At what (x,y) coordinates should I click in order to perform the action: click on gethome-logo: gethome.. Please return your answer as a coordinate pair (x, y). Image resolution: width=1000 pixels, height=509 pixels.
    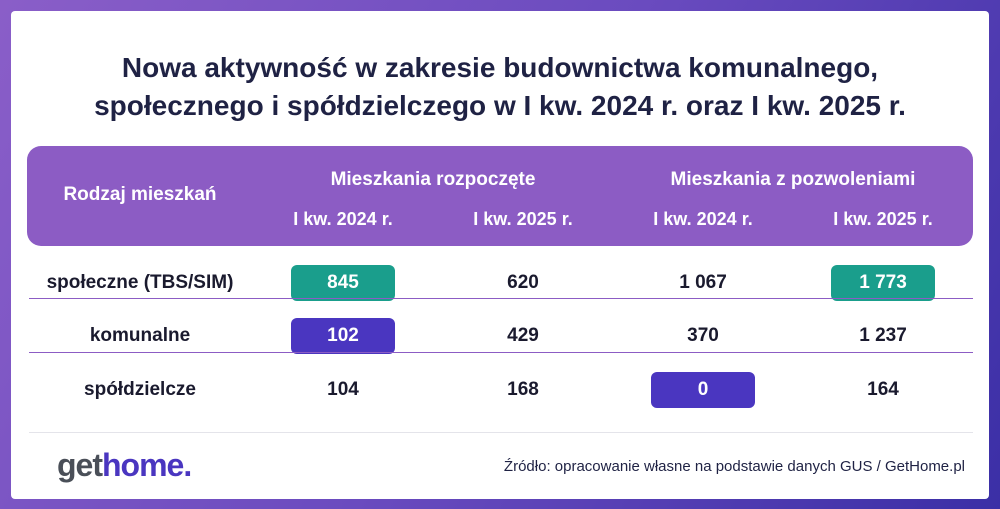
    Looking at the image, I should click on (124, 465).